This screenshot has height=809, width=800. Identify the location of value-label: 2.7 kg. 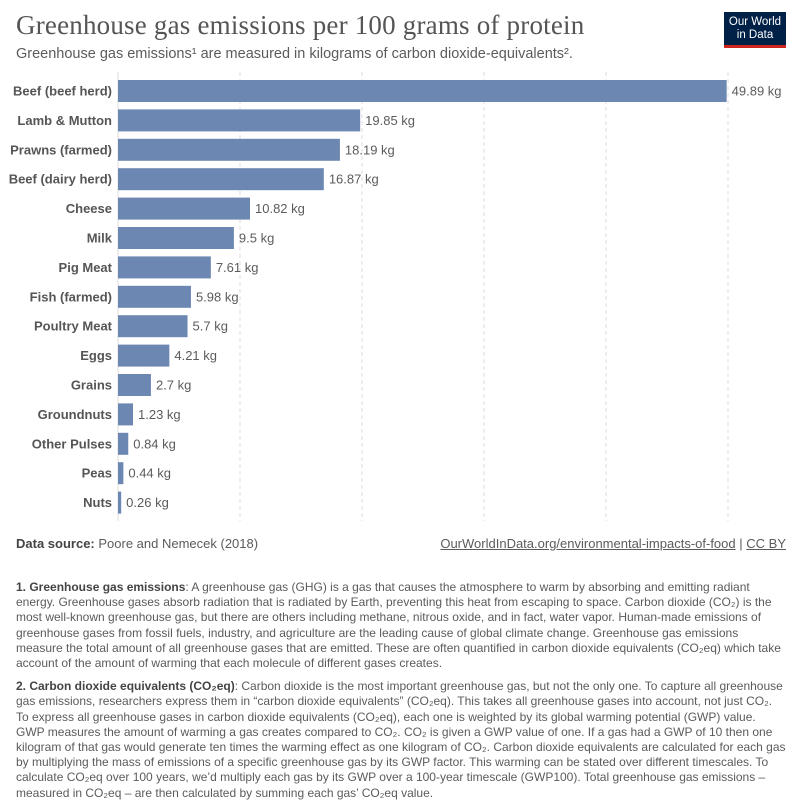
(173, 385).